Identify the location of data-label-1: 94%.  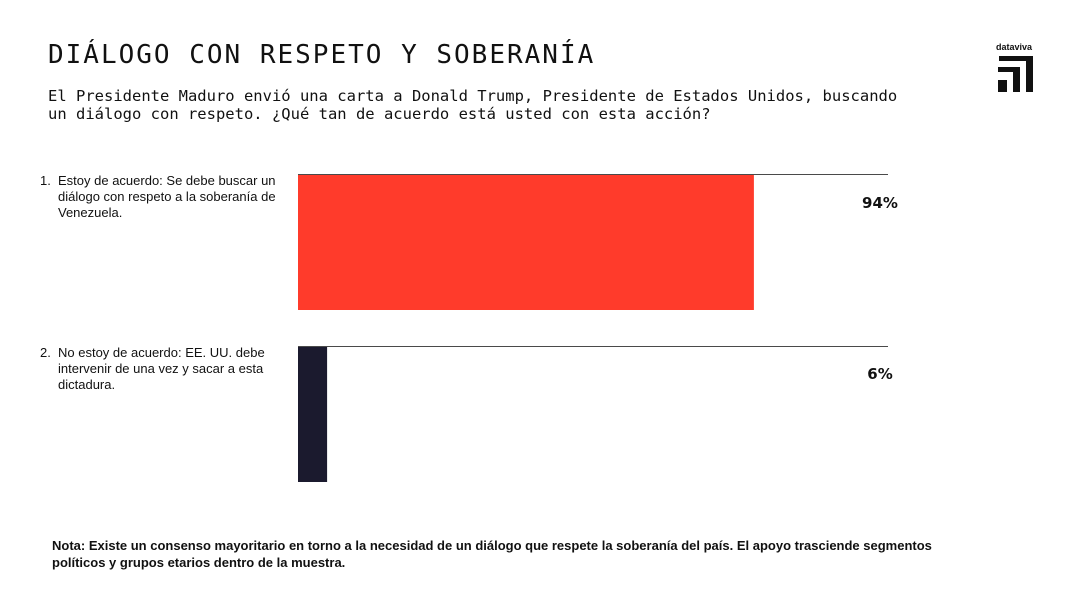
(880, 203).